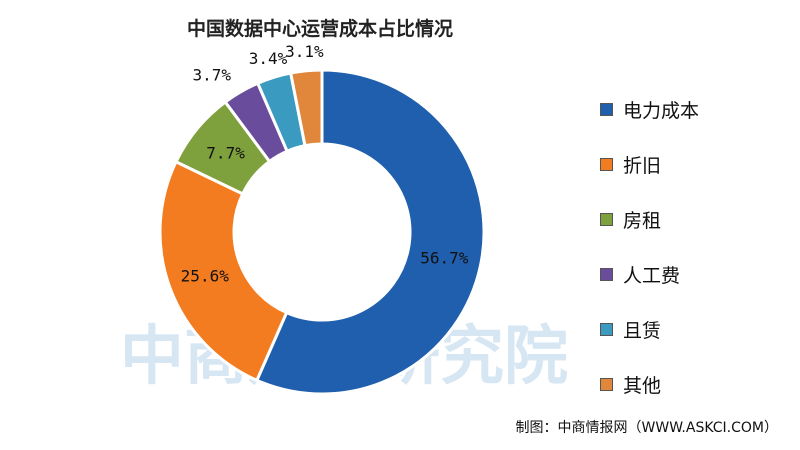  Describe the element at coordinates (642, 166) in the screenshot. I see `legend-label: 折旧` at that location.